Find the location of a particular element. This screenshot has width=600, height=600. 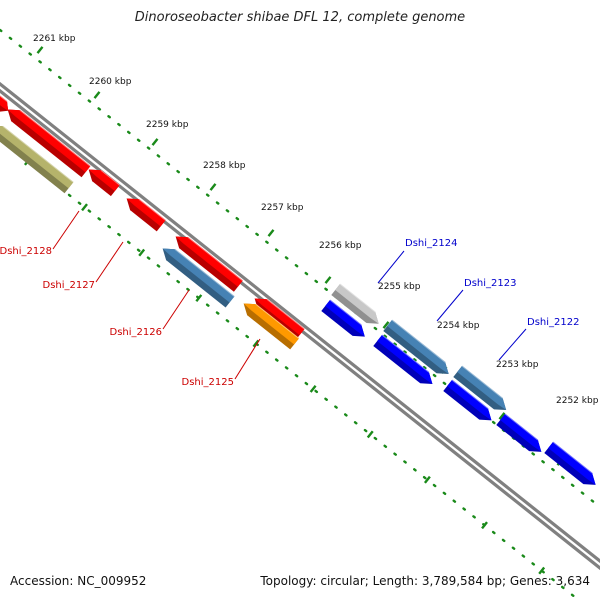

gene-label-dshi_2127: Dshi_2127 is located at coordinates (69, 285).